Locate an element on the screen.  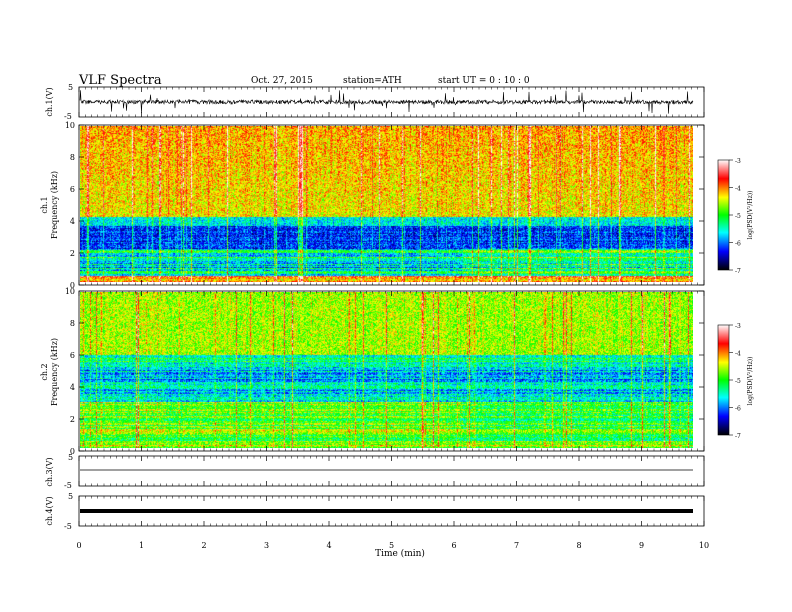
x-tick-label: 10 is located at coordinates (704, 545).